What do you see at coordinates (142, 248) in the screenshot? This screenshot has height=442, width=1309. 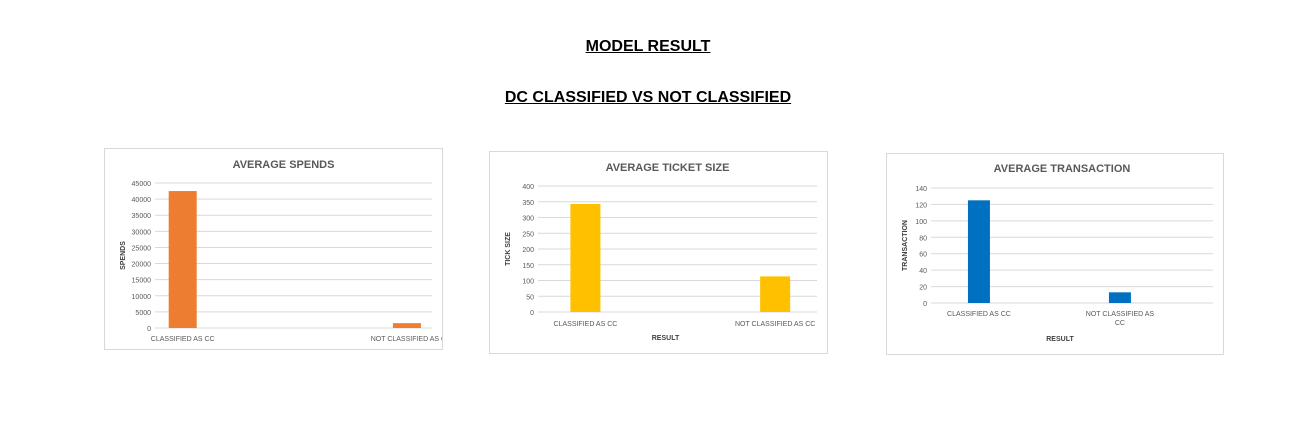 I see `y-tick-label: 25000` at bounding box center [142, 248].